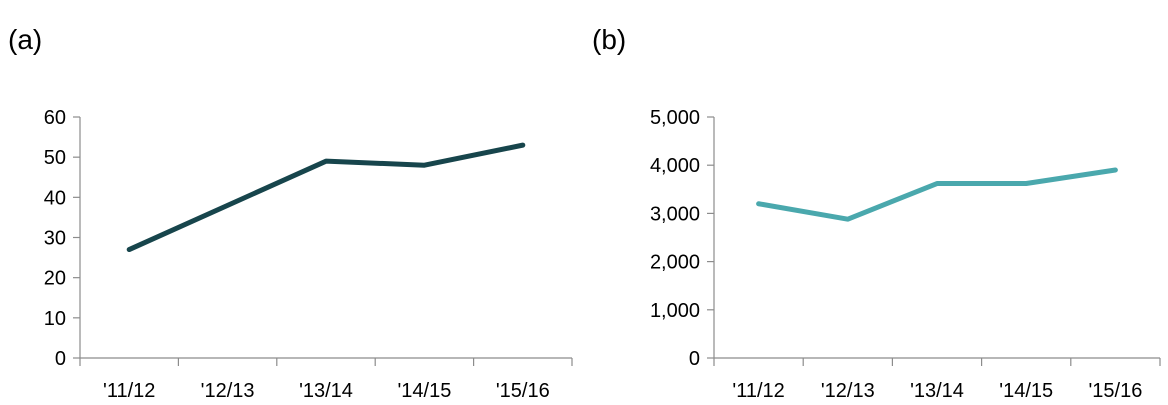 The width and height of the screenshot is (1168, 405). Describe the element at coordinates (326, 197) in the screenshot. I see `series-line-a` at that location.